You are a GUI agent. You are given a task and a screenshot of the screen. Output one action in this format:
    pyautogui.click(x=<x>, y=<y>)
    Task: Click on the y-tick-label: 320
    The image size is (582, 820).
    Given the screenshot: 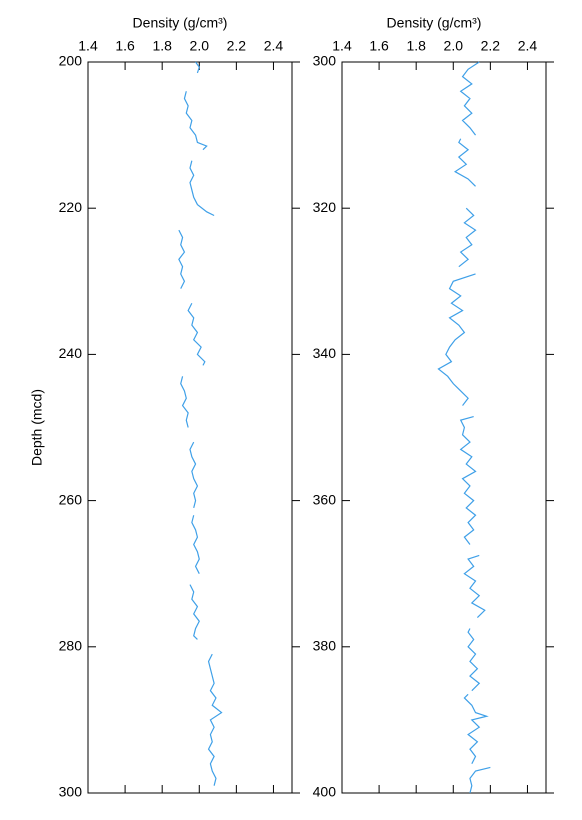 What is the action you would take?
    pyautogui.click(x=325, y=207)
    